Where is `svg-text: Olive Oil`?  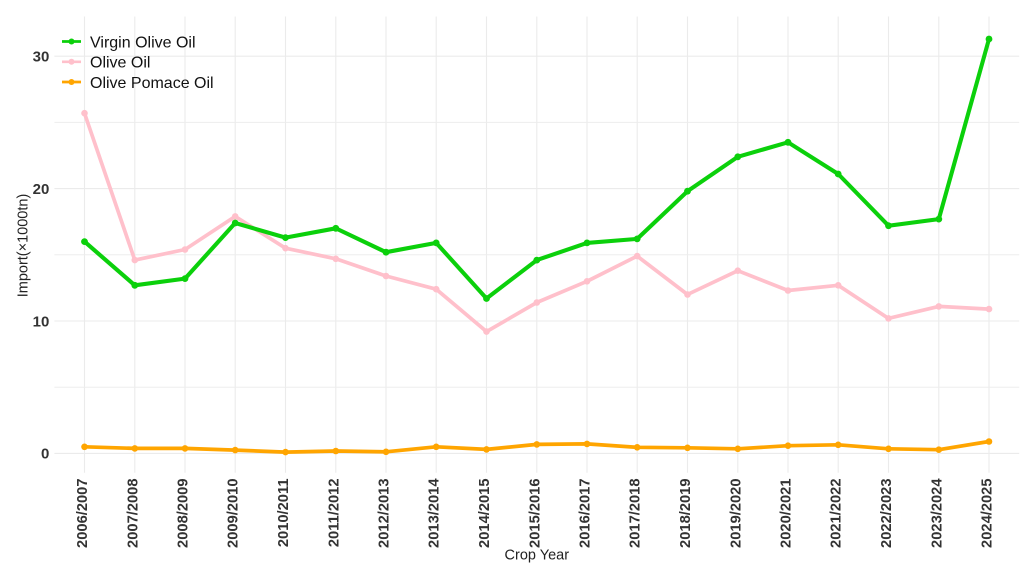 svg-text: Olive Oil is located at coordinates (120, 63).